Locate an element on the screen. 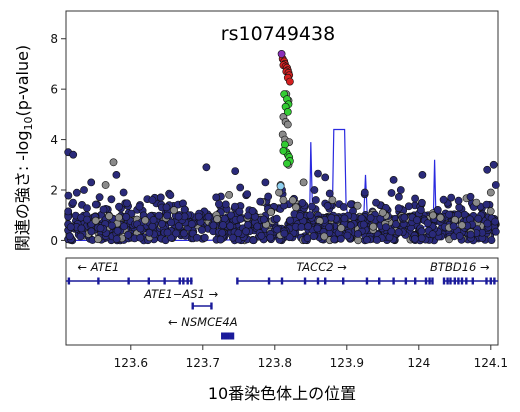 This screenshot has width=520, height=412. gene-label: ← NSMCE4A is located at coordinates (203, 322).